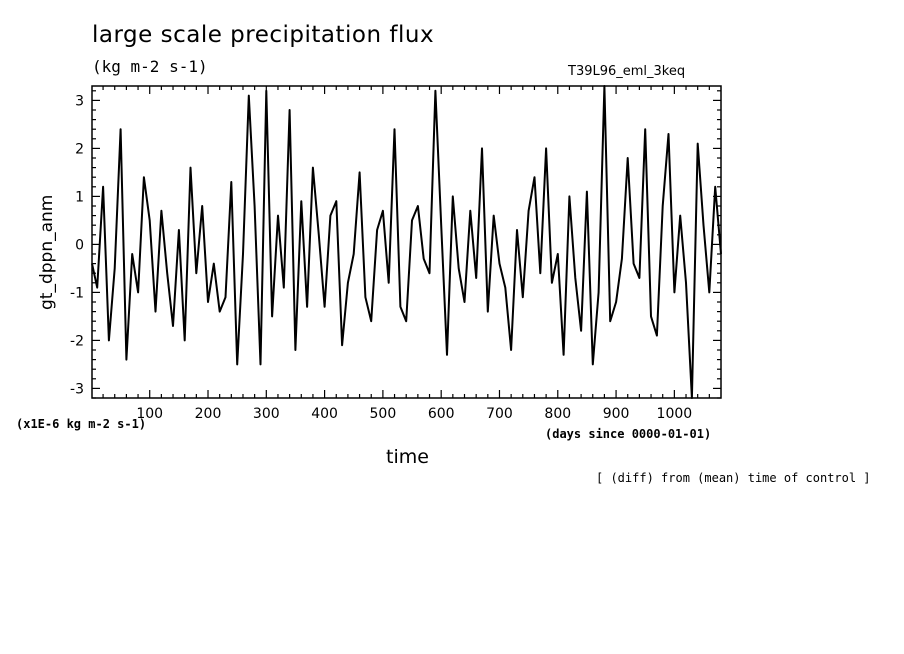  Describe the element at coordinates (407, 457) in the screenshot. I see `x-axis-label: time` at that location.